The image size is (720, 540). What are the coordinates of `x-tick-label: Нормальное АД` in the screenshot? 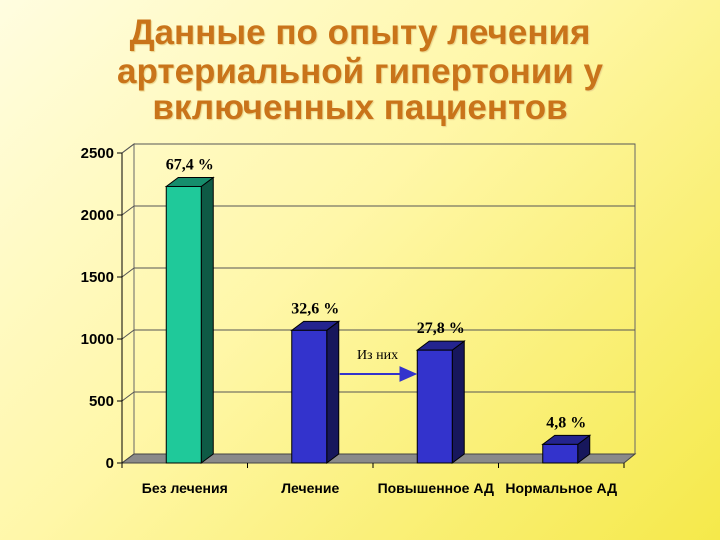 It's located at (561, 488).